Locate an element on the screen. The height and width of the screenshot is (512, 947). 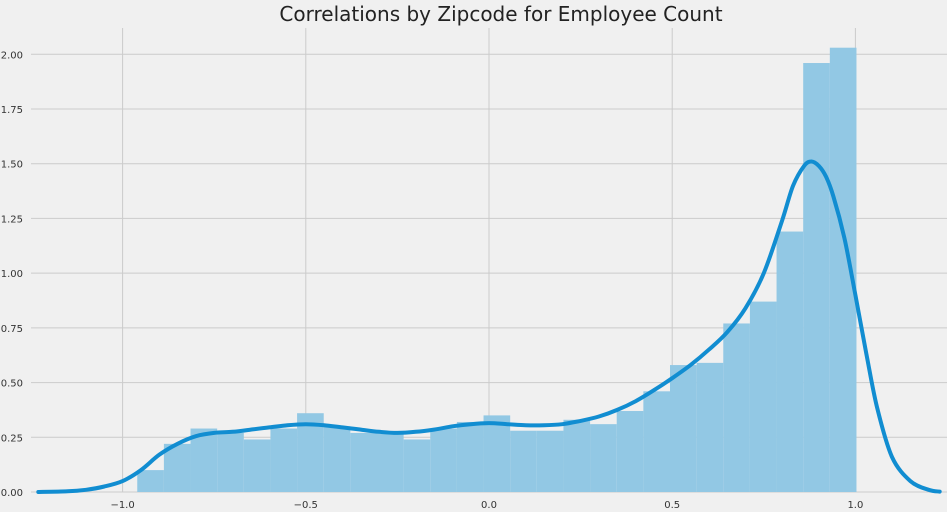
y-tick-label: 0.50 is located at coordinates (12, 384).